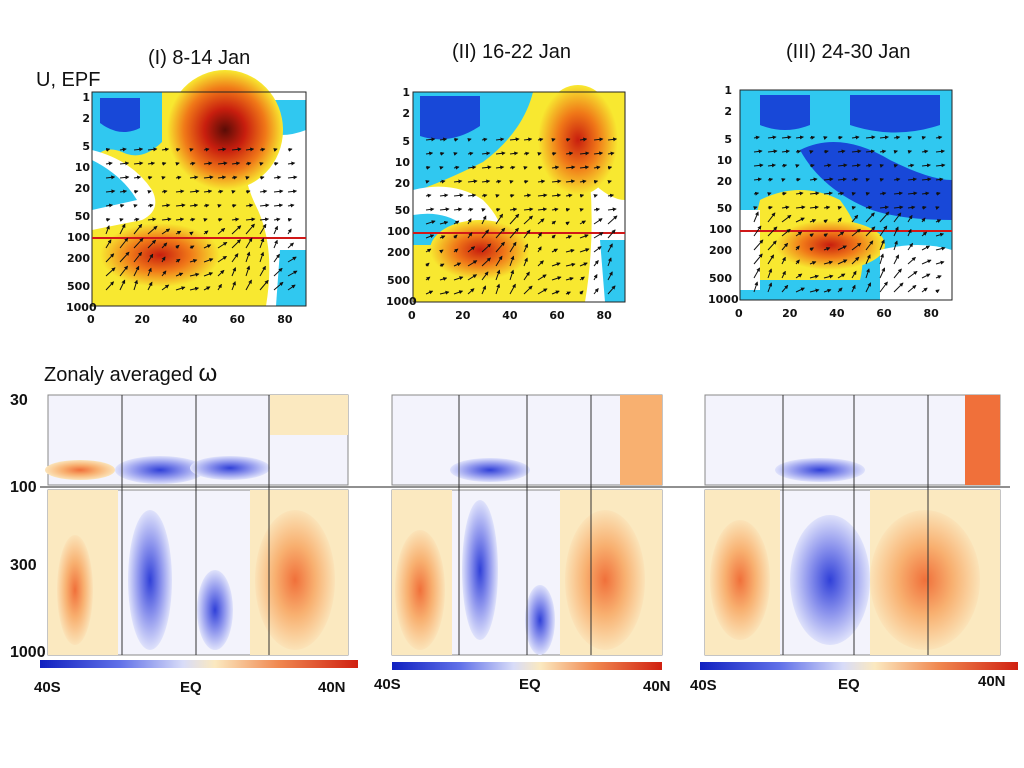 This screenshot has width=1024, height=768. What do you see at coordinates (406, 92) in the screenshot?
I see `y-tick-label: 1` at bounding box center [406, 92].